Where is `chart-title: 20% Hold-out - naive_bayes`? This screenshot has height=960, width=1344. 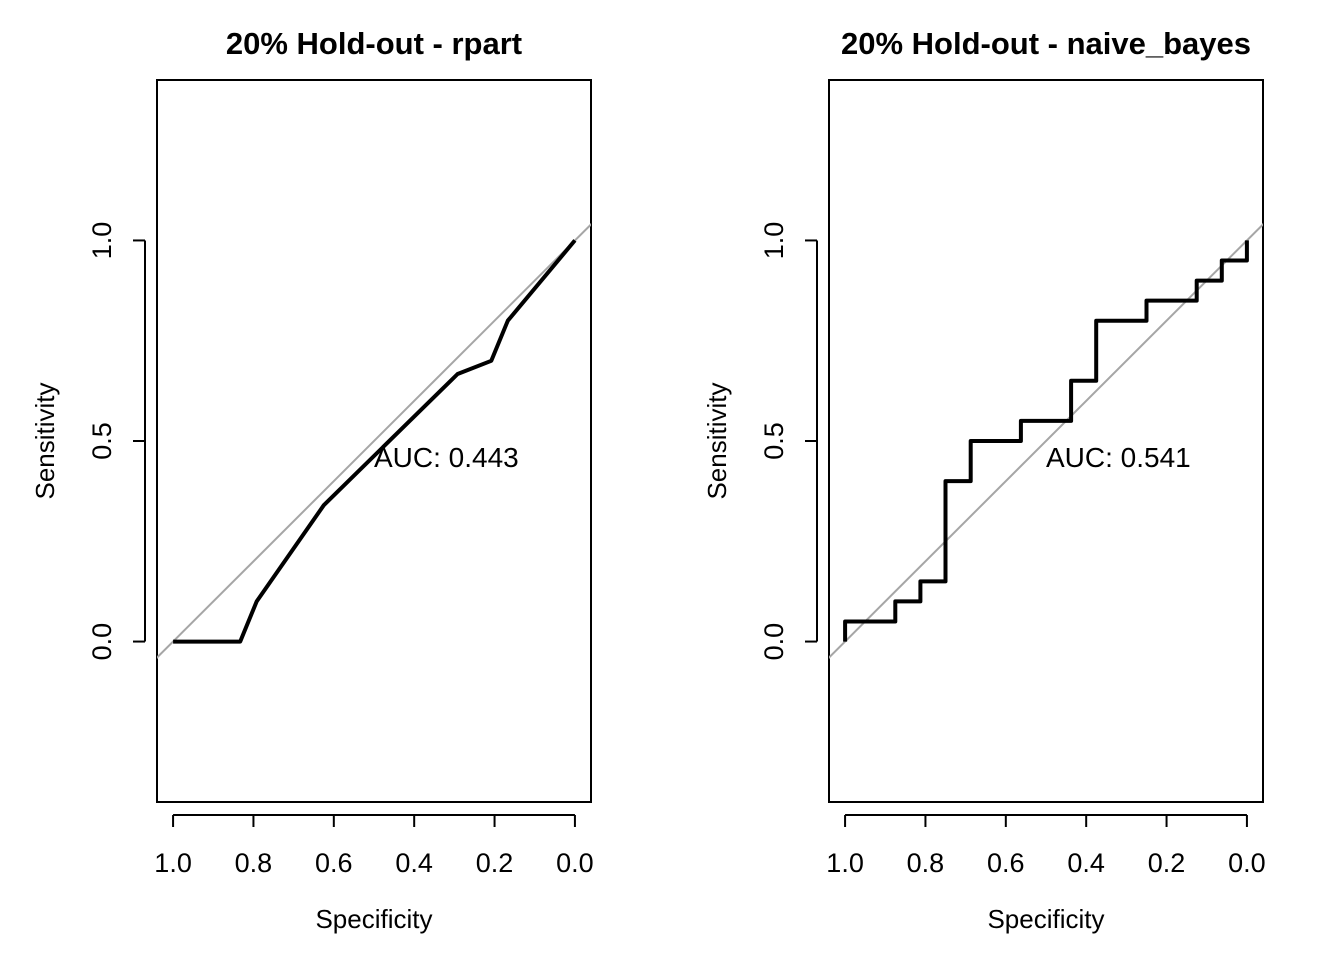
chart-title: 20% Hold-out - naive_bayes is located at coordinates (1046, 43).